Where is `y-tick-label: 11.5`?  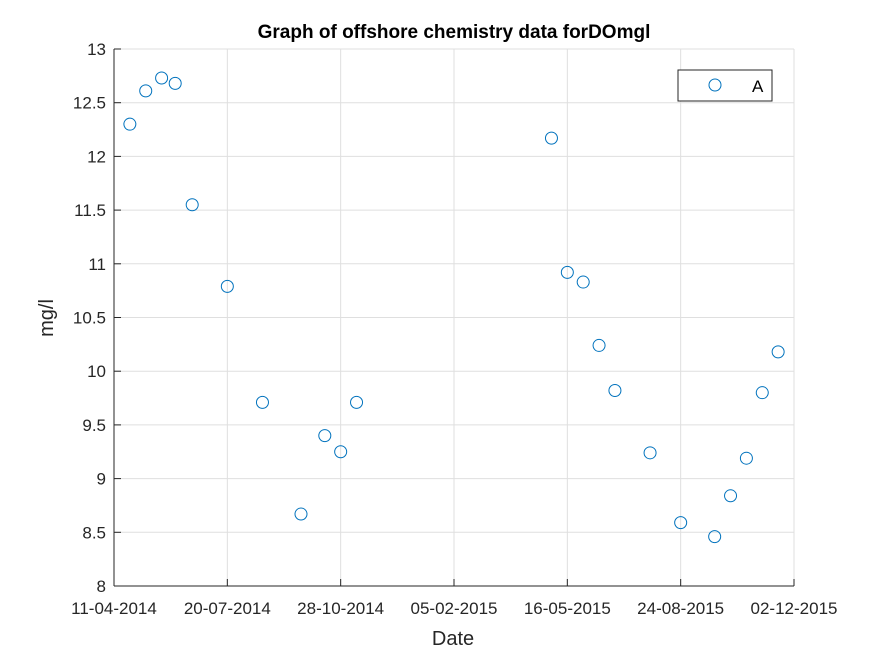 y-tick-label: 11.5 is located at coordinates (90, 210).